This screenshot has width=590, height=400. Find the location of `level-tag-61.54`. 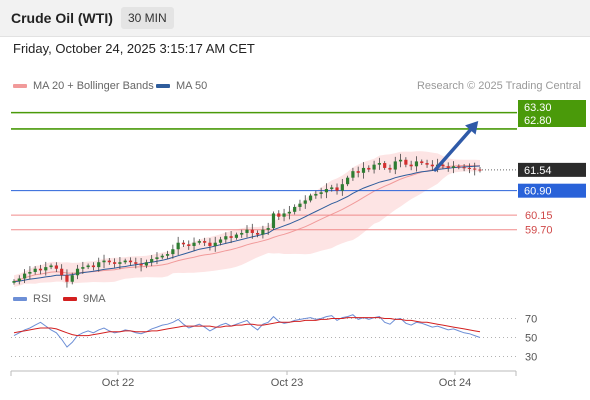

level-tag-61.54 is located at coordinates (552, 169).